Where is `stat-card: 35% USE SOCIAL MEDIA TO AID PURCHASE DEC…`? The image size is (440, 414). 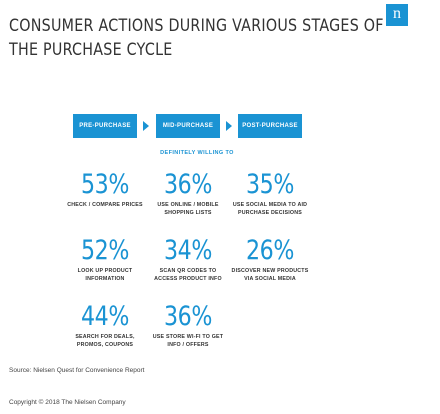 stat-card: 35% USE SOCIAL MEDIA TO AID PURCHASE DEC… is located at coordinates (270, 193).